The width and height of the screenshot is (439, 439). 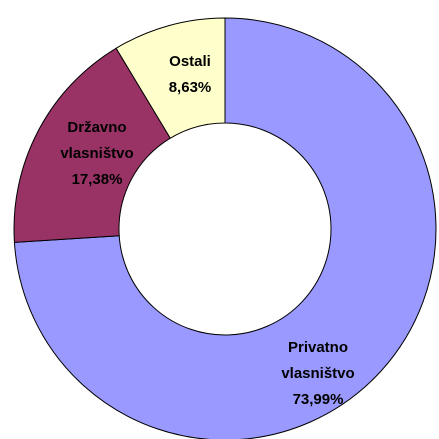 I want to click on slice-label: Privatno vlasništvo 73,99%, so click(x=317, y=373).